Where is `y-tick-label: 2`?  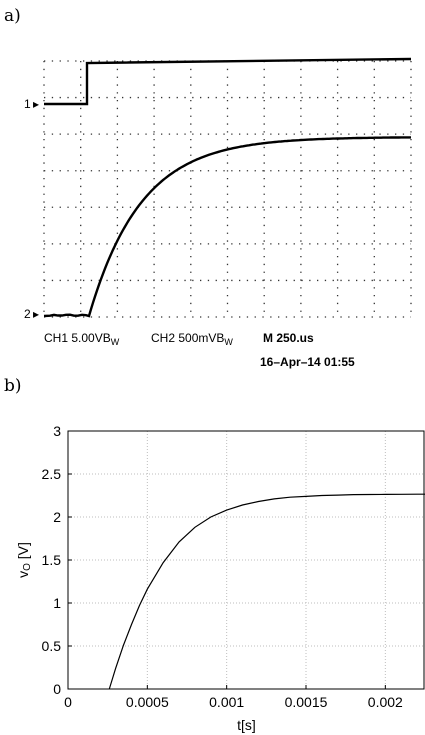 y-tick-label: 2 is located at coordinates (57, 517).